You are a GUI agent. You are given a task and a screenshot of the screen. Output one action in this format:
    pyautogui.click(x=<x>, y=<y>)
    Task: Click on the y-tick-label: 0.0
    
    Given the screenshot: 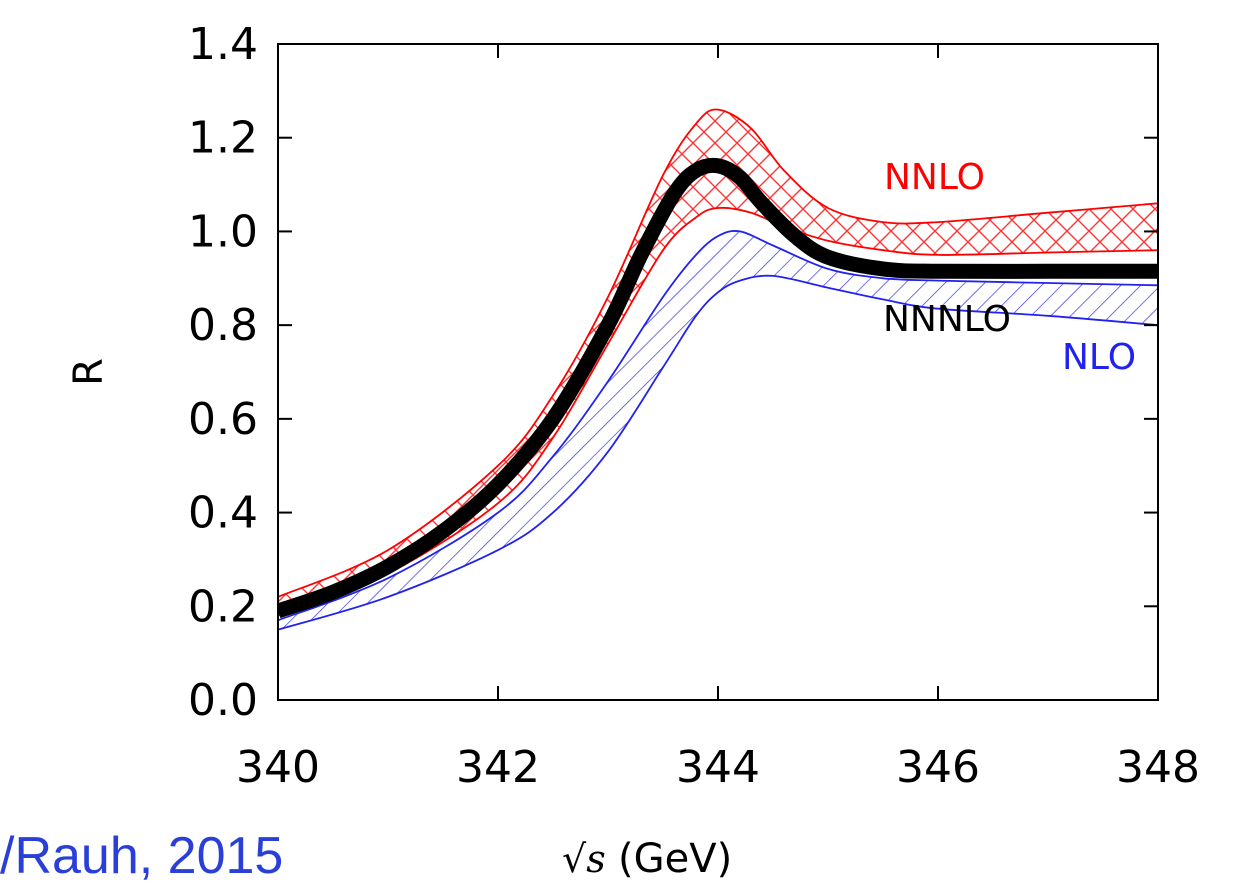 What is the action you would take?
    pyautogui.click(x=223, y=700)
    